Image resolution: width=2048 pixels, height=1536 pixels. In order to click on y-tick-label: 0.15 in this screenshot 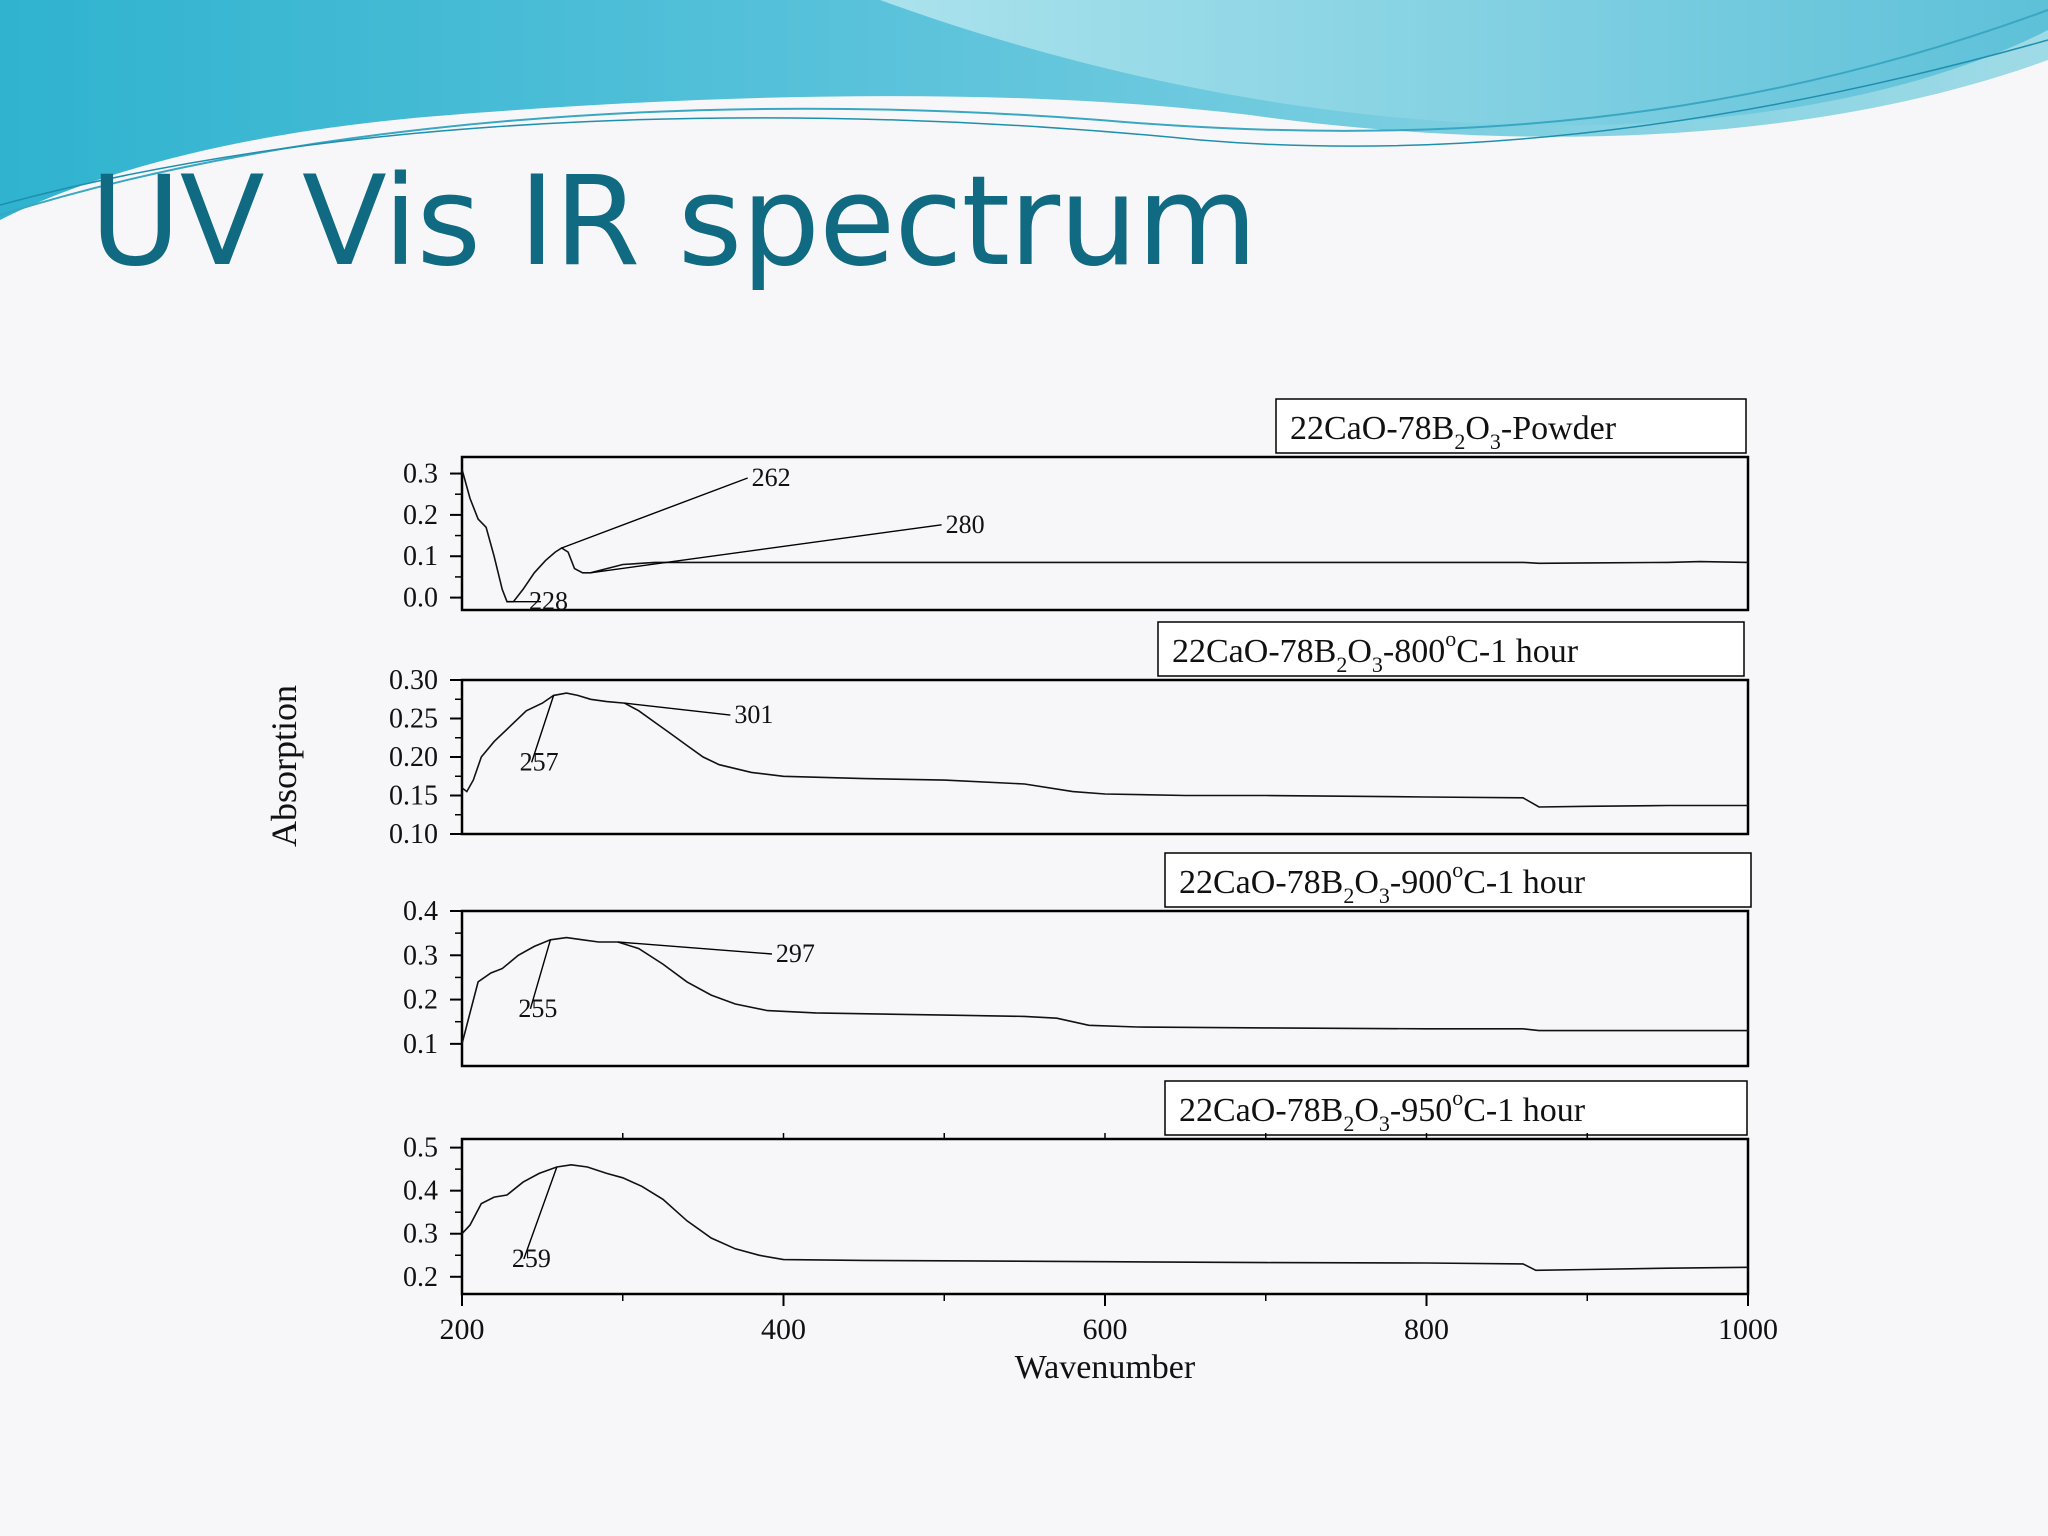, I will do `click(413, 796)`.